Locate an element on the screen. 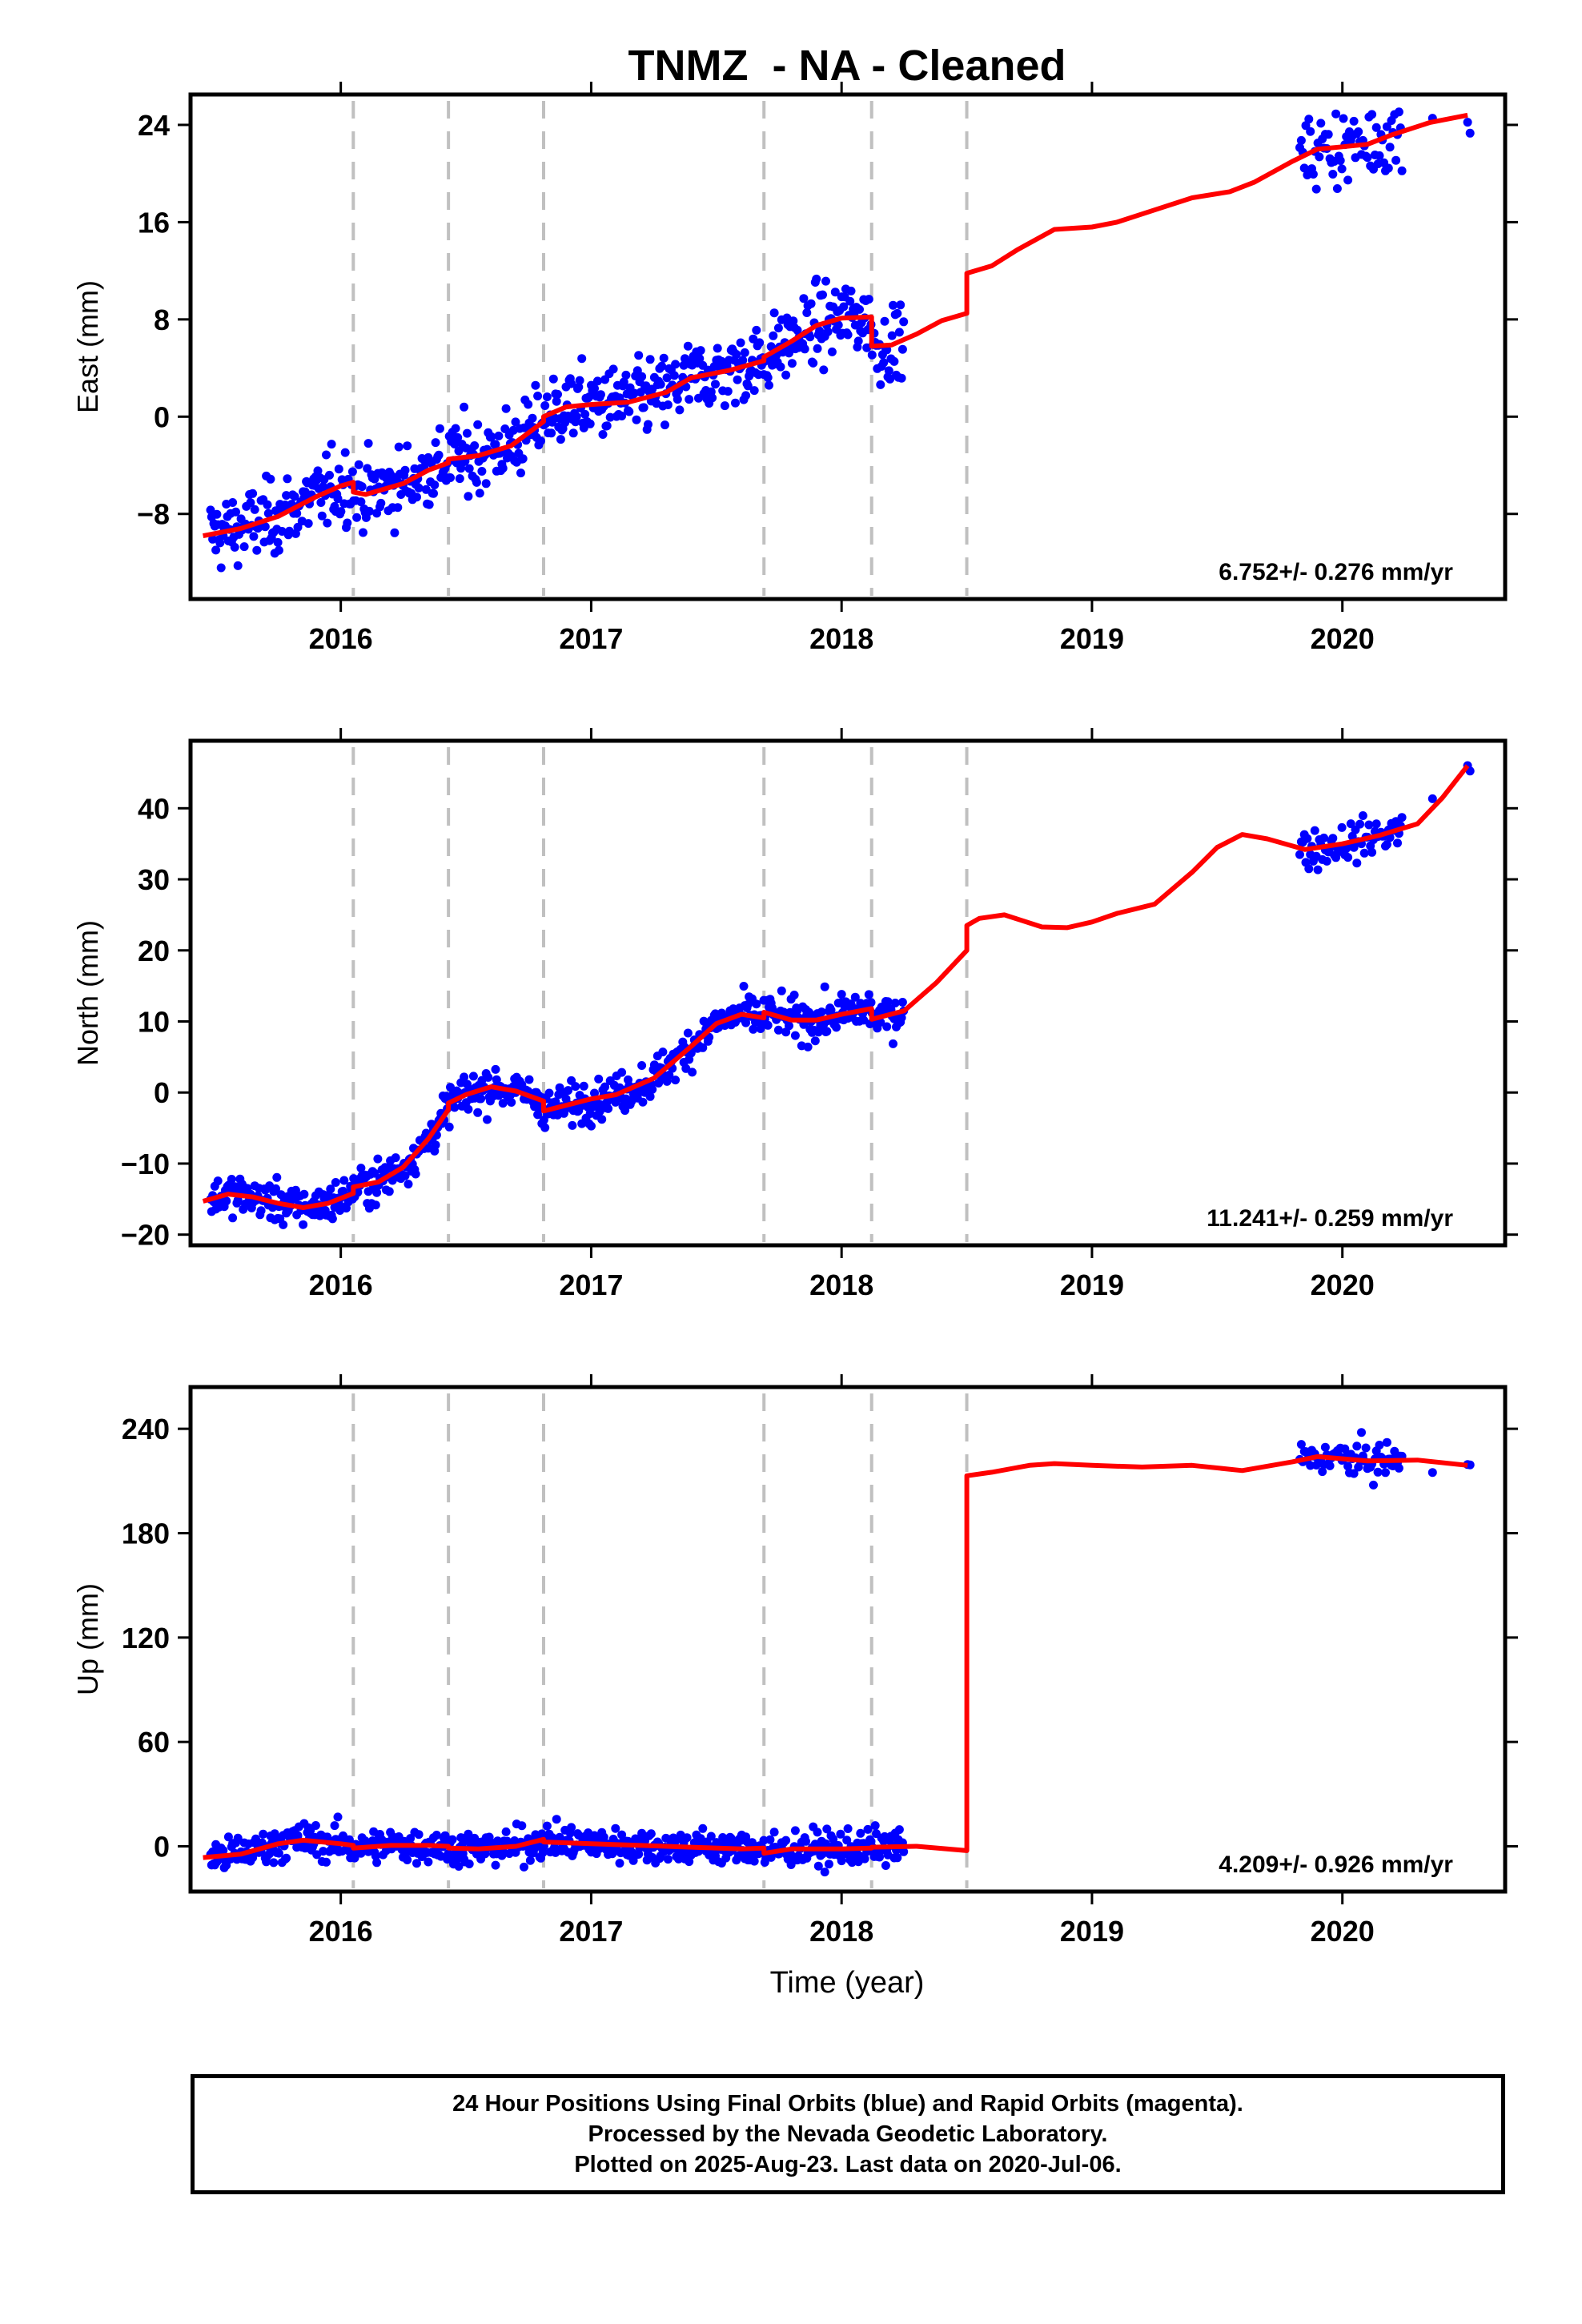  north-x-tick-label: 2016 is located at coordinates (341, 1285).